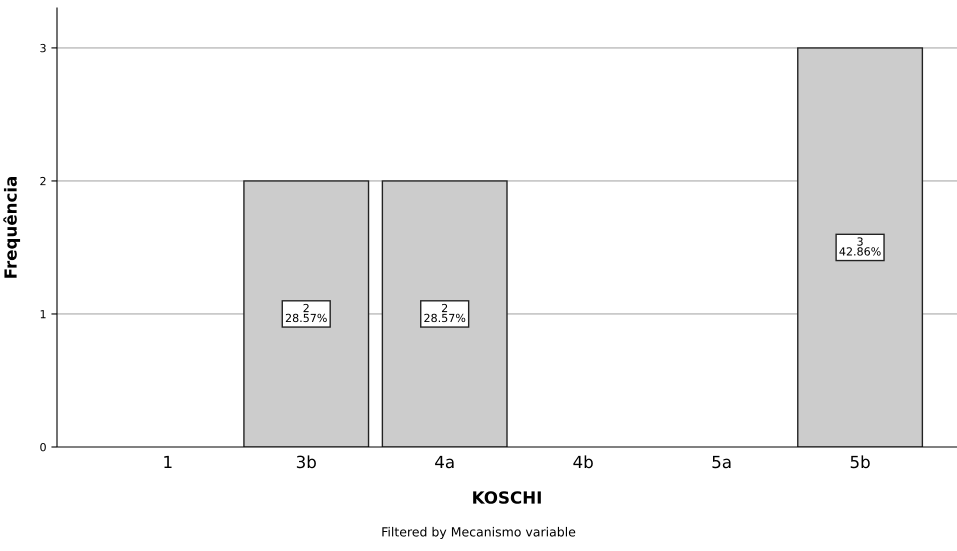  What do you see at coordinates (583, 461) in the screenshot?
I see `x-tick-label: 4b` at bounding box center [583, 461].